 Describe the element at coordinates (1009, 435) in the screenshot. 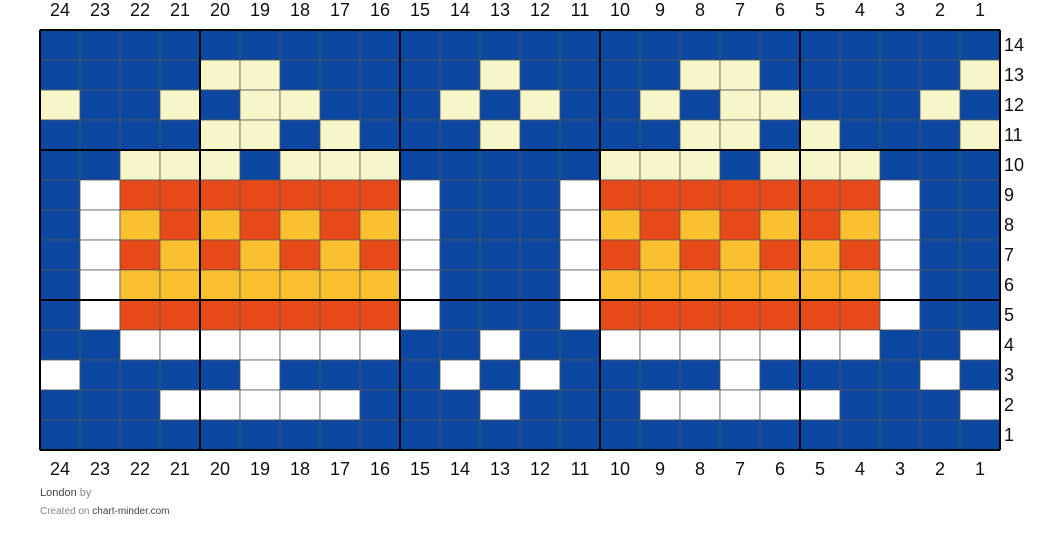

I see `row-label: 1` at that location.